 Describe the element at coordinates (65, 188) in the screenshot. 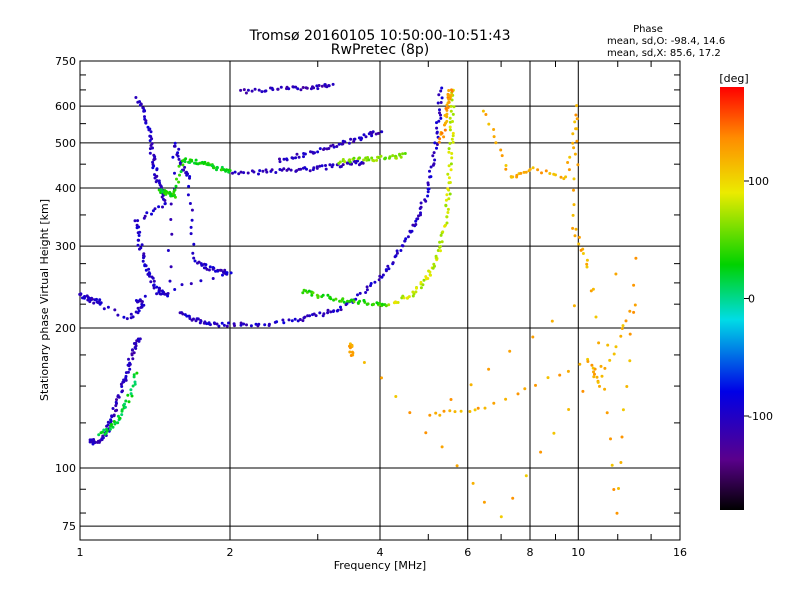

I see `y-tick-label: 400` at that location.